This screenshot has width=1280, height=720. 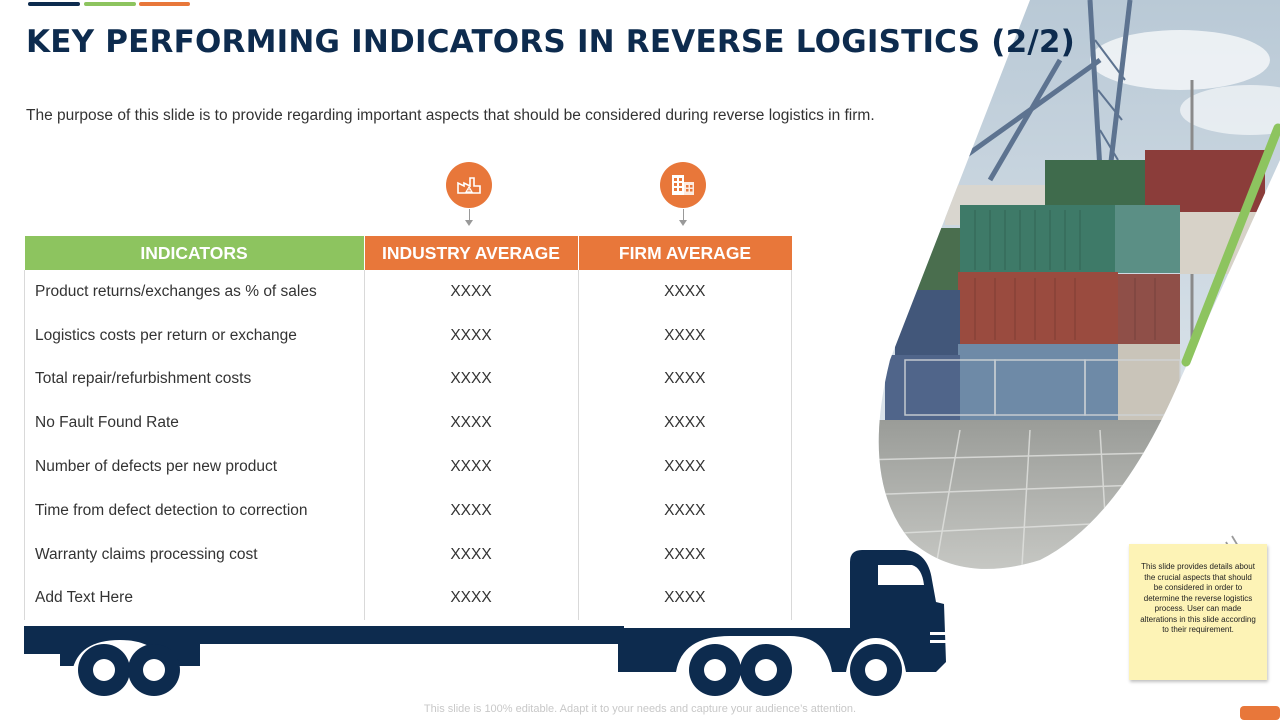 I want to click on accent-bar-navy, so click(x=54, y=4).